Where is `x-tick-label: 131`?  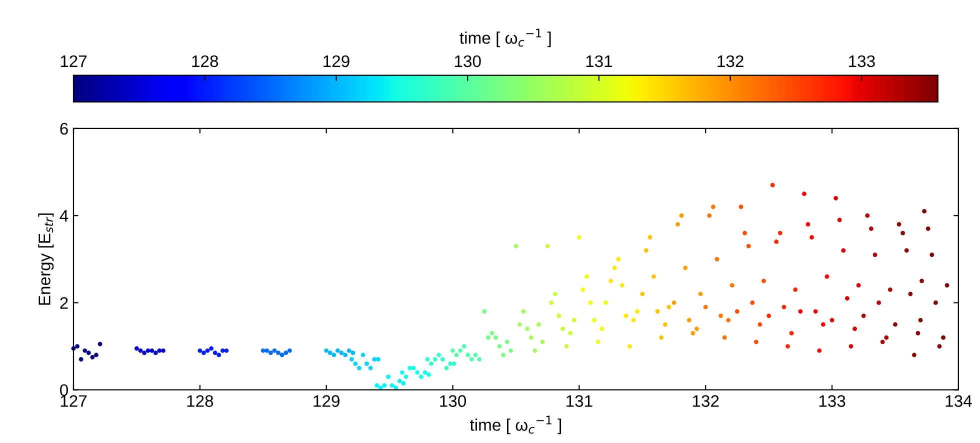 x-tick-label: 131 is located at coordinates (579, 401).